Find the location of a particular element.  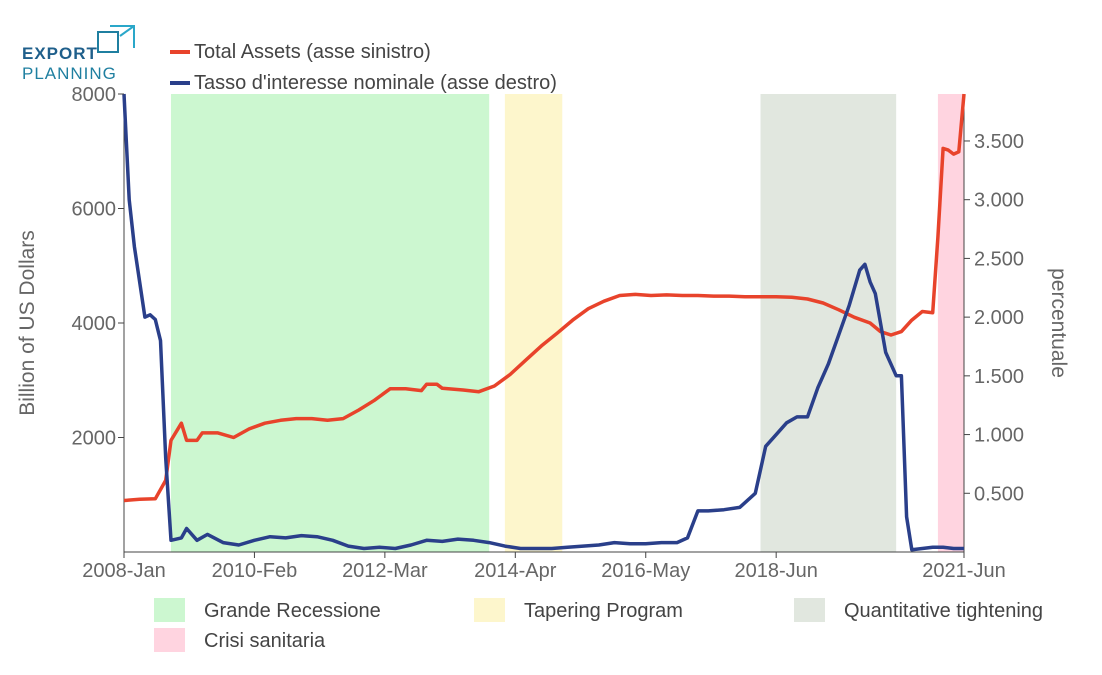

y2-tick-label: 0.500 is located at coordinates (999, 494).